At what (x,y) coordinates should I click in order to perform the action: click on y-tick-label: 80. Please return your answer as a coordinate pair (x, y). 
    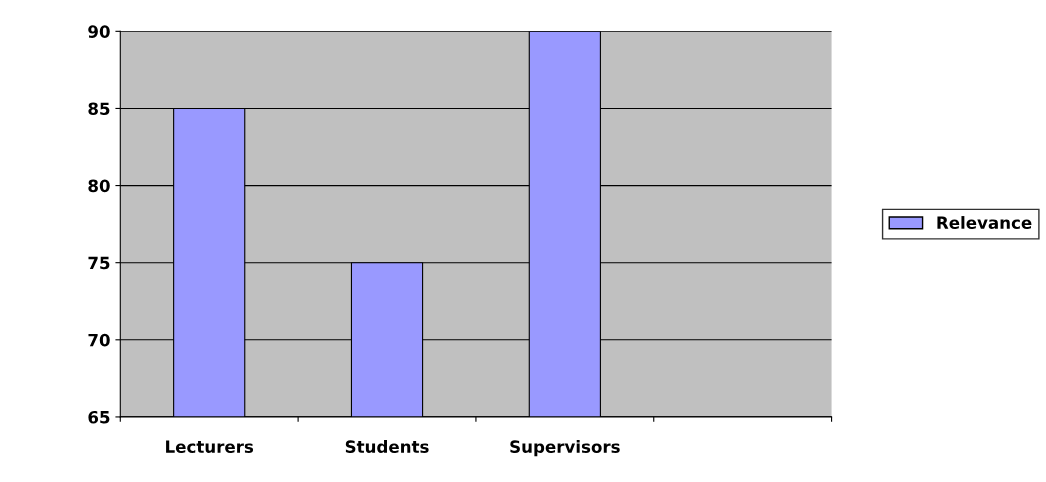
    Looking at the image, I should click on (99, 186).